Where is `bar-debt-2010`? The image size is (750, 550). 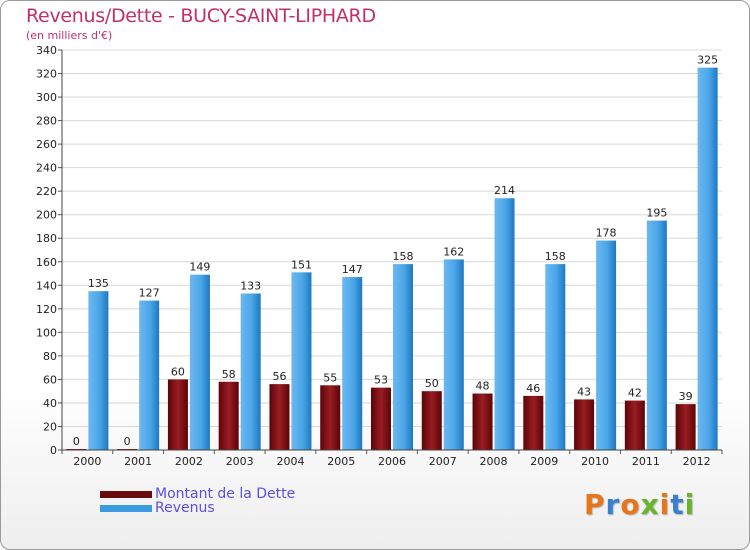
bar-debt-2010 is located at coordinates (584, 424).